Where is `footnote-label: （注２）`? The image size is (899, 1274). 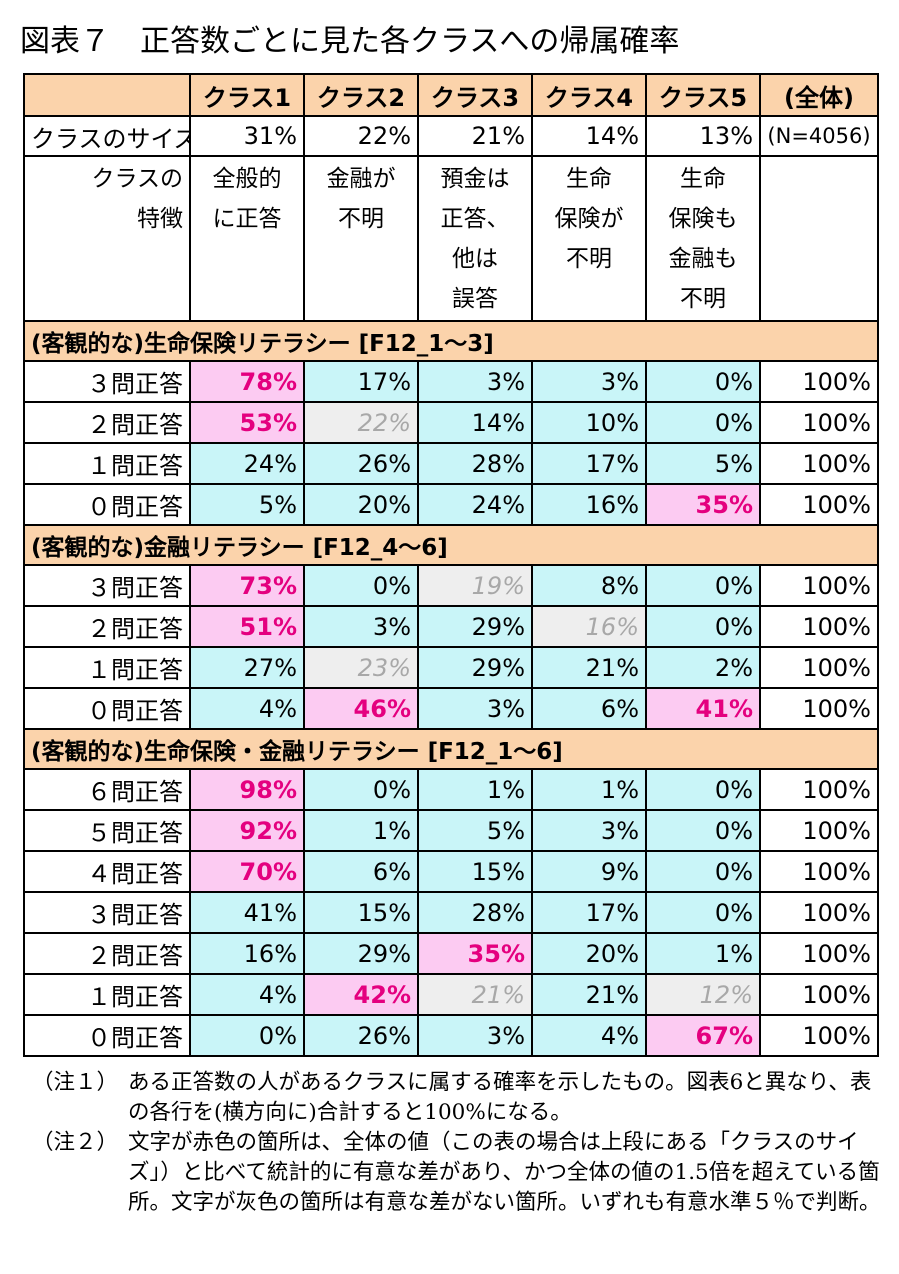
footnote-label: （注２） is located at coordinates (75, 1142).